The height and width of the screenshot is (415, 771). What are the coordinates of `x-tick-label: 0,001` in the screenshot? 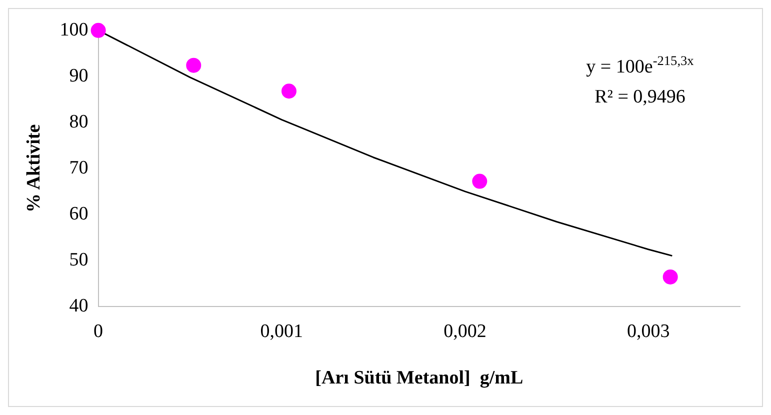 It's located at (282, 331).